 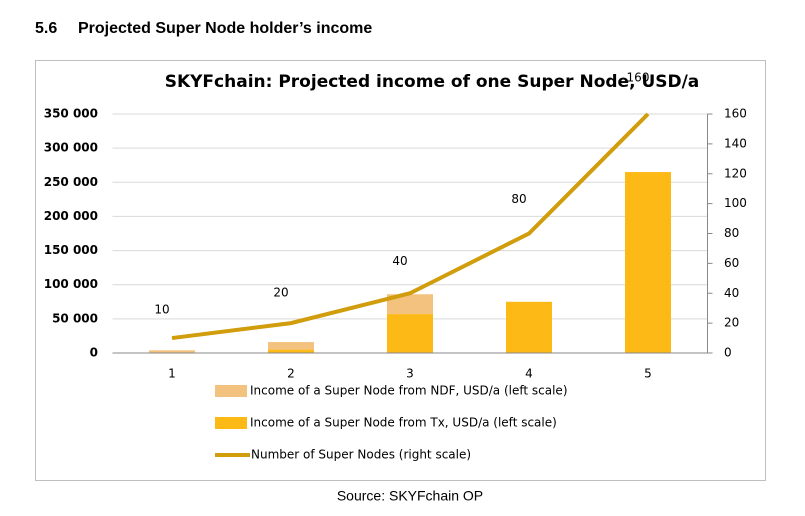 What do you see at coordinates (71, 216) in the screenshot?
I see `y-tick-label: 200 000` at bounding box center [71, 216].